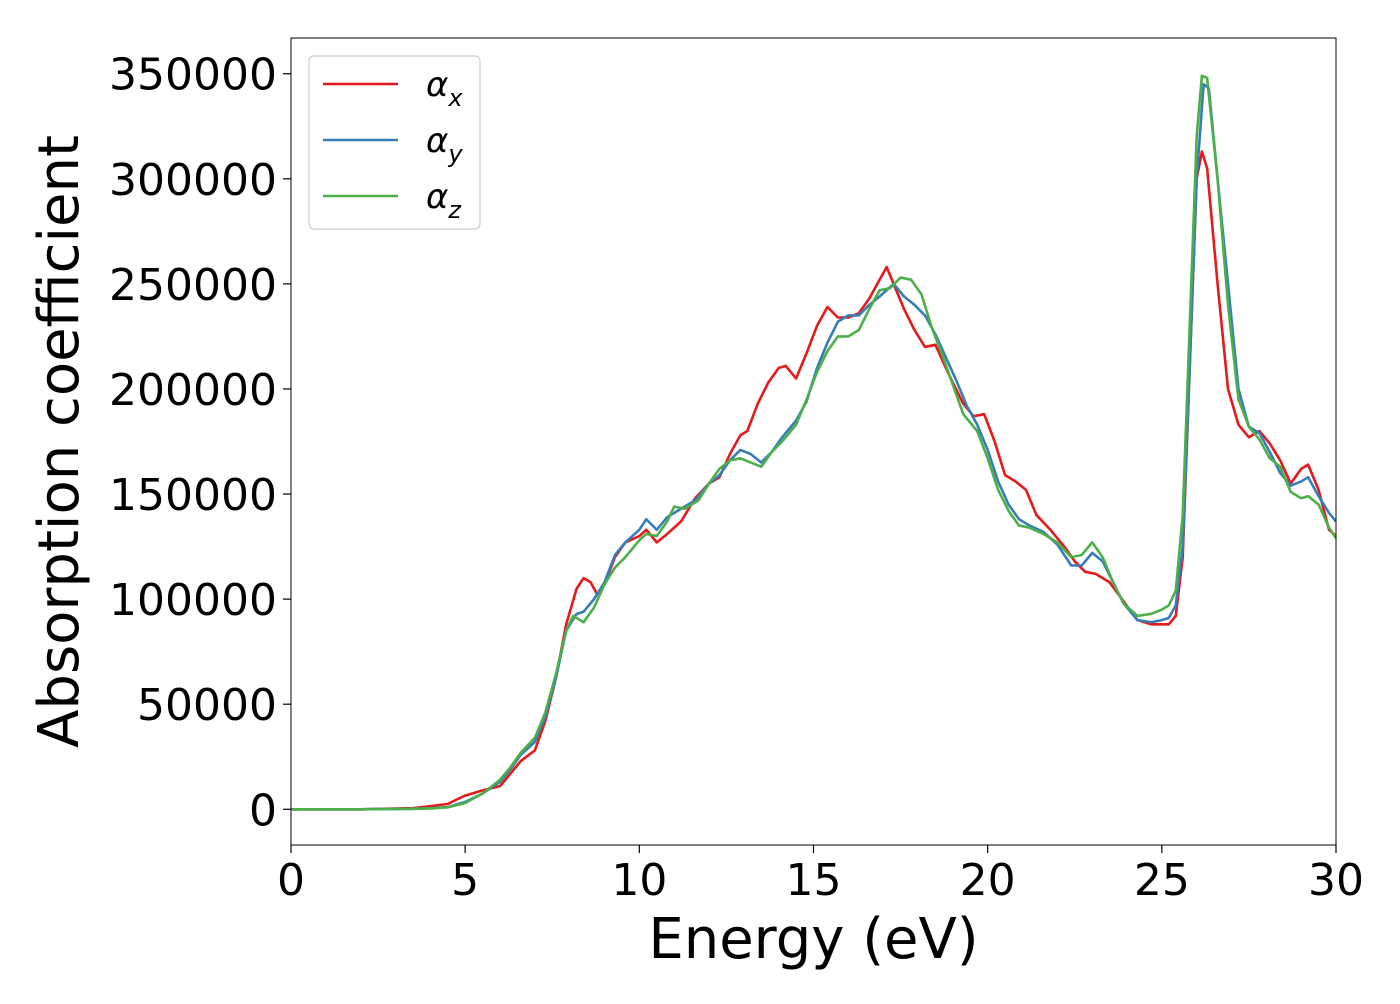 The height and width of the screenshot is (1004, 1400). I want to click on x-tick-label: 30, so click(1336, 880).